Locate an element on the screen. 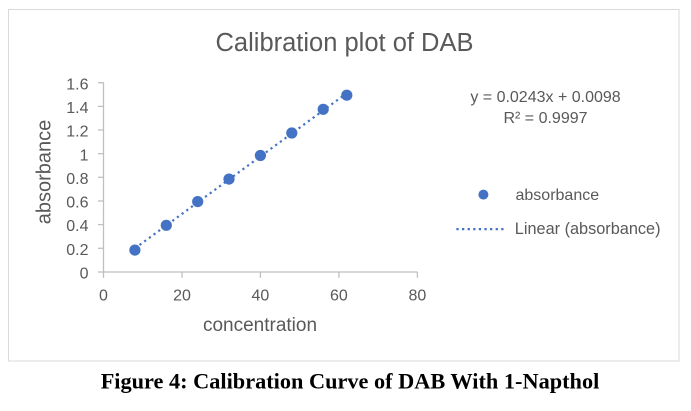 Image resolution: width=691 pixels, height=411 pixels. svg-text: 40 is located at coordinates (261, 296).